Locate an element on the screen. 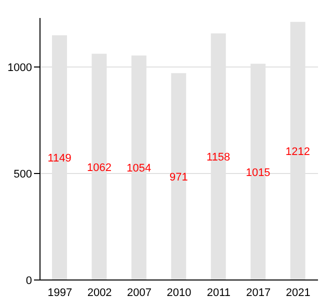 This screenshot has height=300, width=330. data-label: 1149 is located at coordinates (60, 158).